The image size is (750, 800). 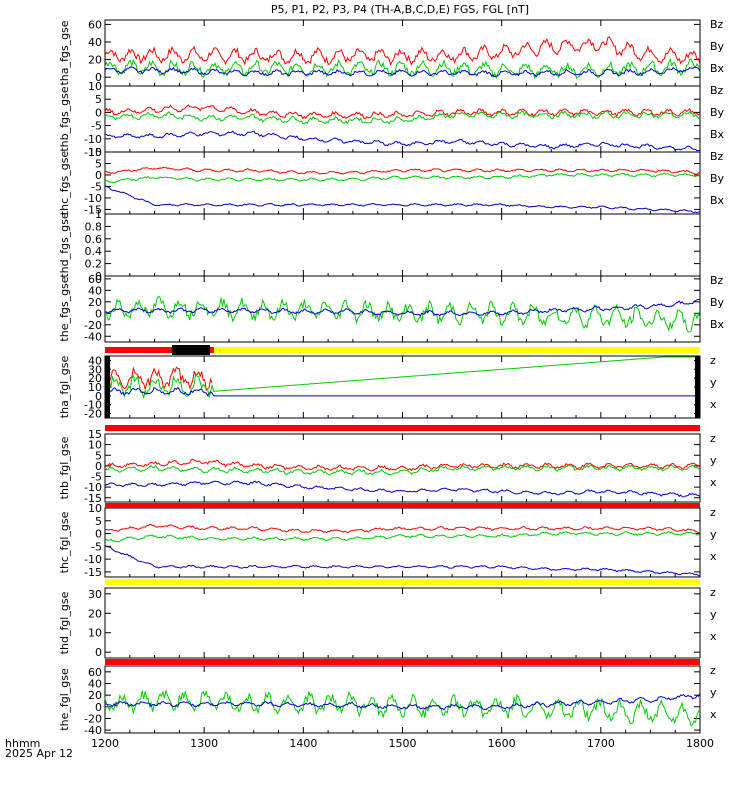 What do you see at coordinates (64, 183) in the screenshot?
I see `y-axis-label: thc_fgs_gse` at bounding box center [64, 183].